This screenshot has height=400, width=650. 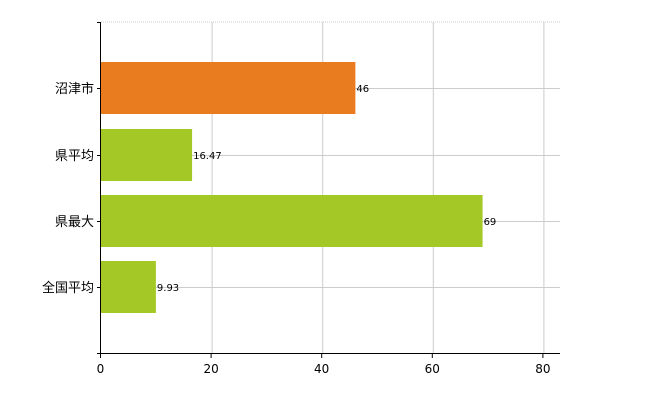 What do you see at coordinates (490, 222) in the screenshot?
I see `data-label: 69` at bounding box center [490, 222].